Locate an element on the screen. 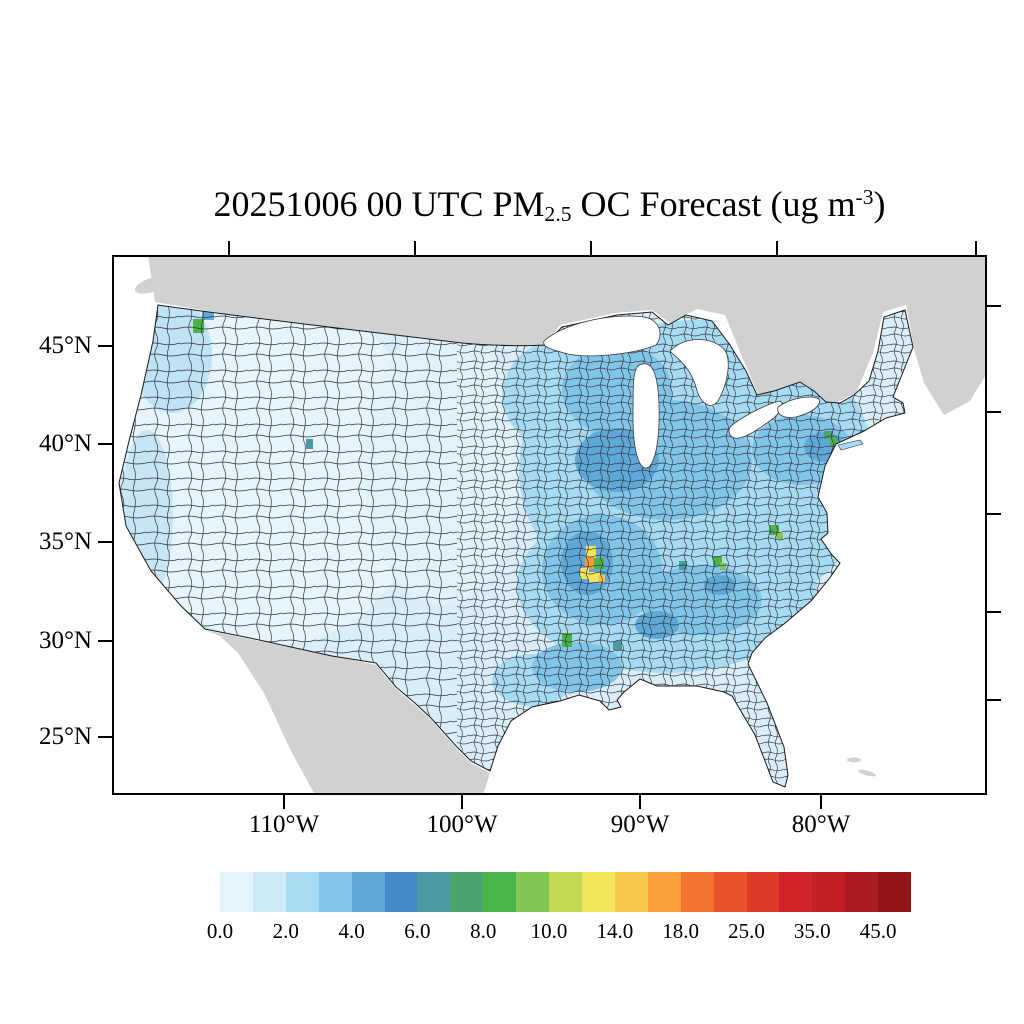  great-lakes is located at coordinates (681, 392).